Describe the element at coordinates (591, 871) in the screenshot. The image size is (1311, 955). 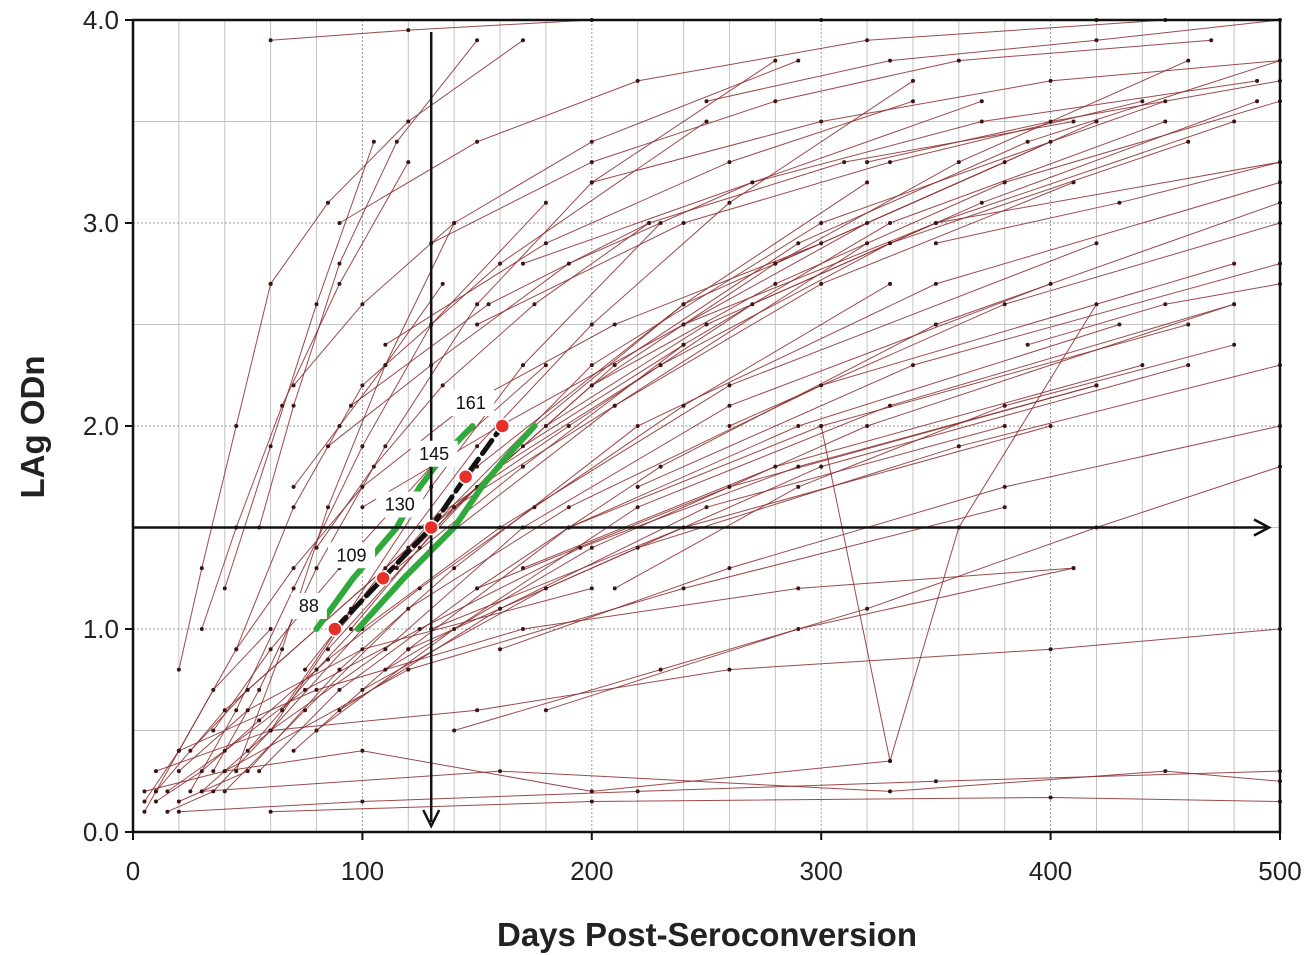
I see `x-tick-label: 200` at that location.